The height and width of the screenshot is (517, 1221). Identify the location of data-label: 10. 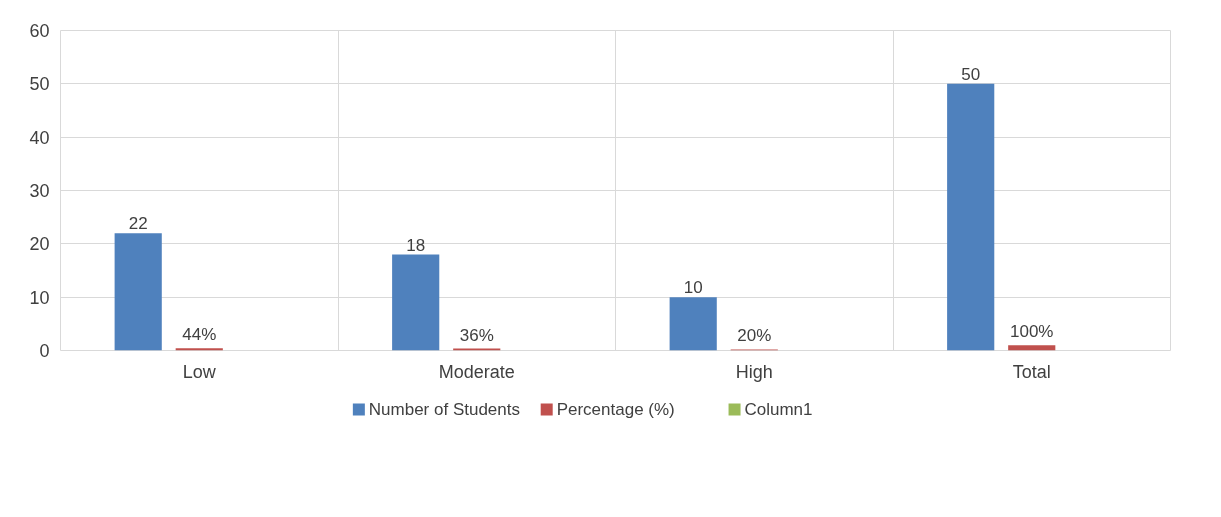
(693, 288).